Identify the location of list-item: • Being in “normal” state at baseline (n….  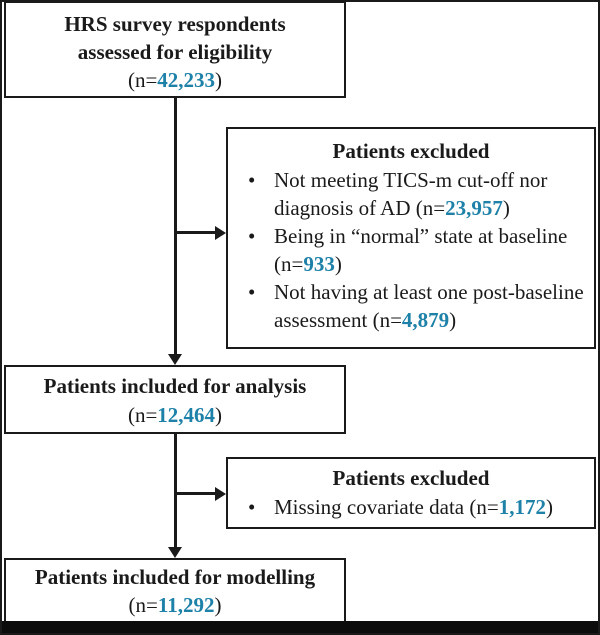
(418, 250).